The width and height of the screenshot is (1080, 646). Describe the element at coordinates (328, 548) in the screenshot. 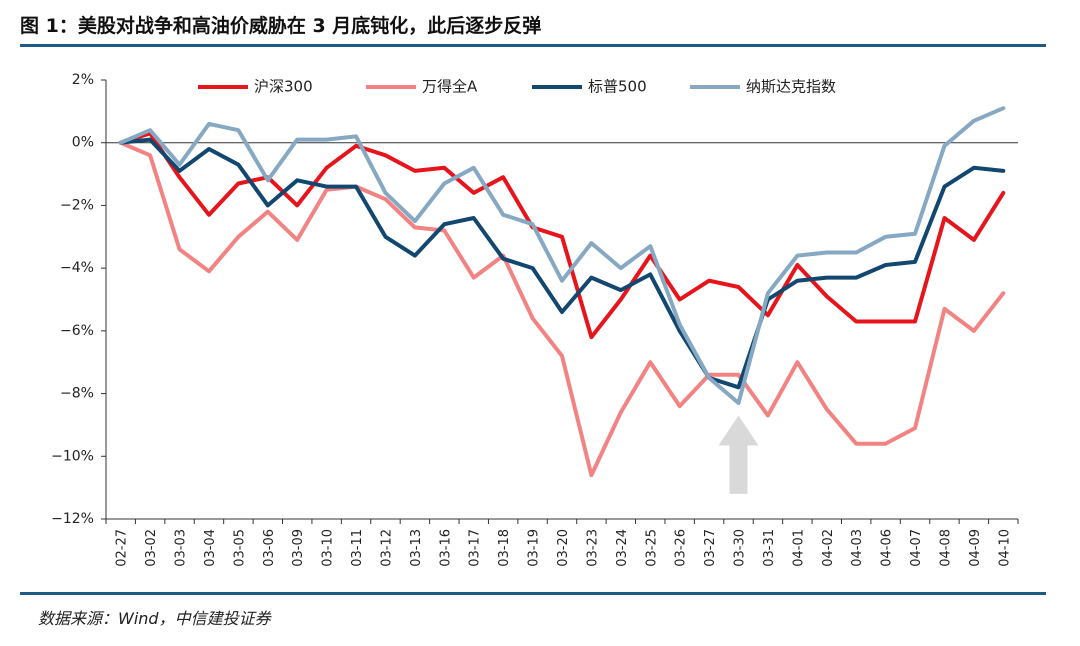

I see `x-tick-label: 03-10` at that location.